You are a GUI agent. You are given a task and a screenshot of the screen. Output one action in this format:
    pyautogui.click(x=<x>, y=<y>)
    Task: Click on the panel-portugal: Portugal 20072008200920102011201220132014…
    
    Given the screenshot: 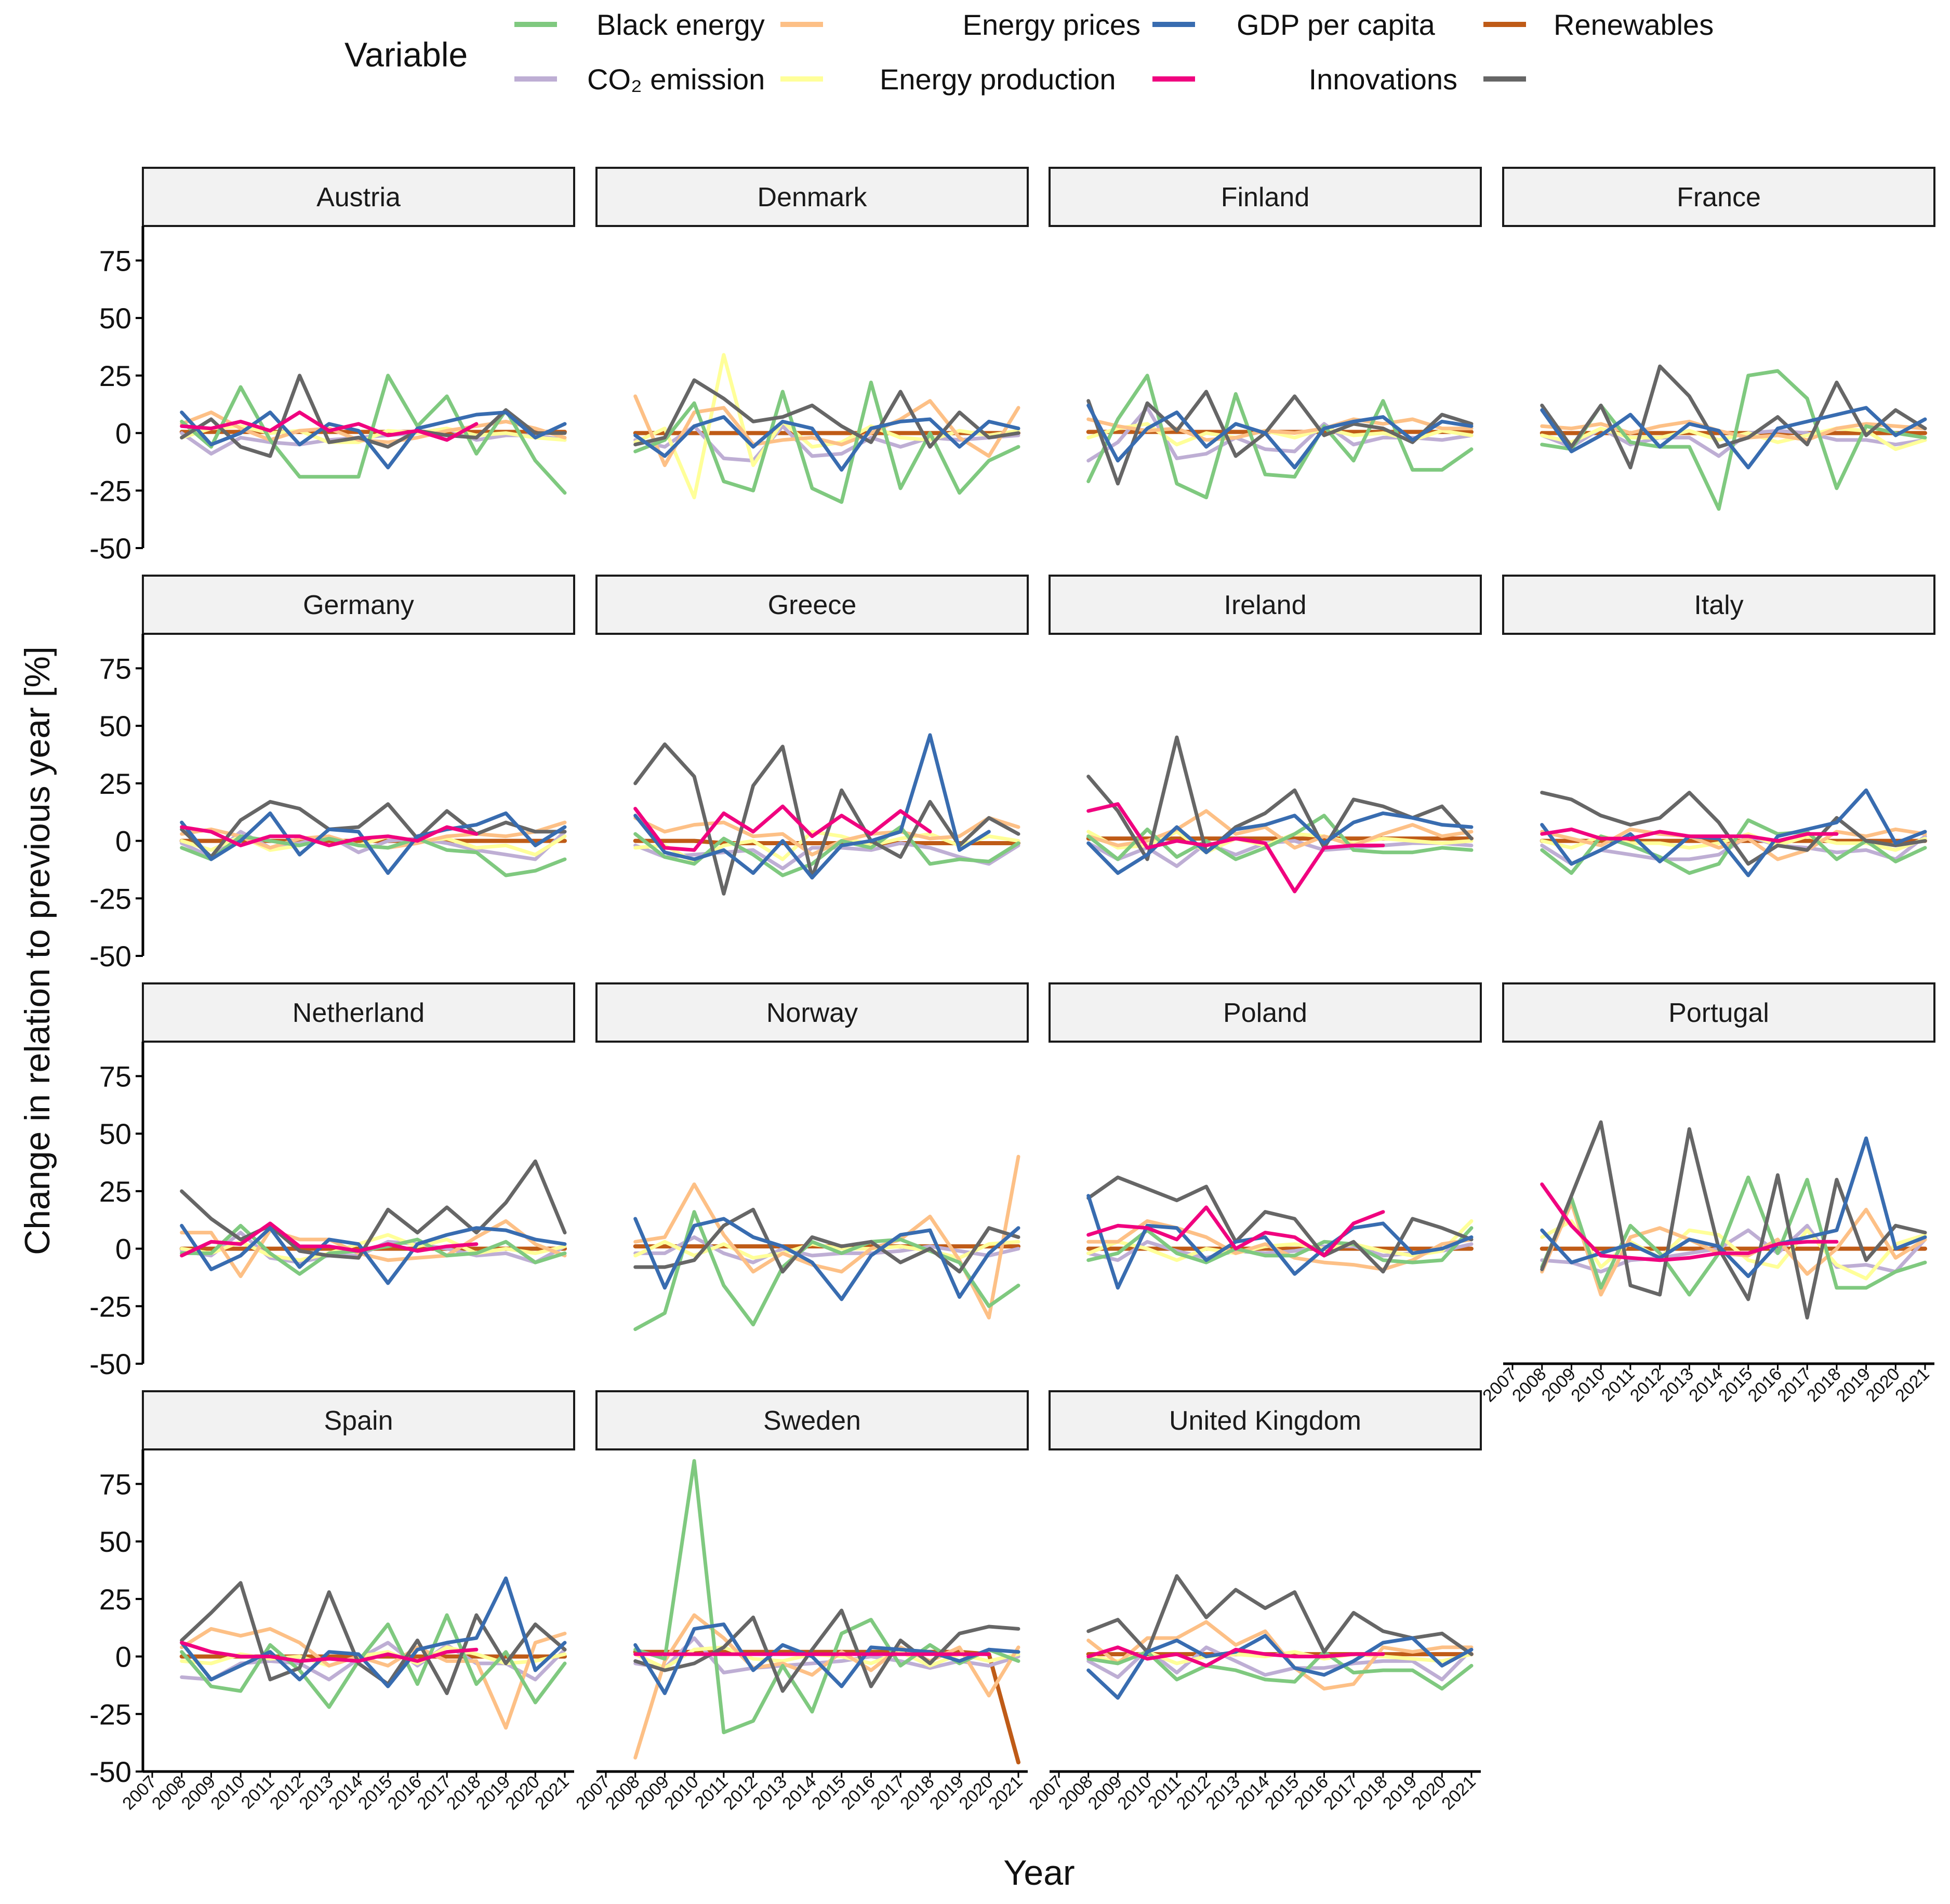 What is the action you would take?
    pyautogui.click(x=1707, y=1194)
    